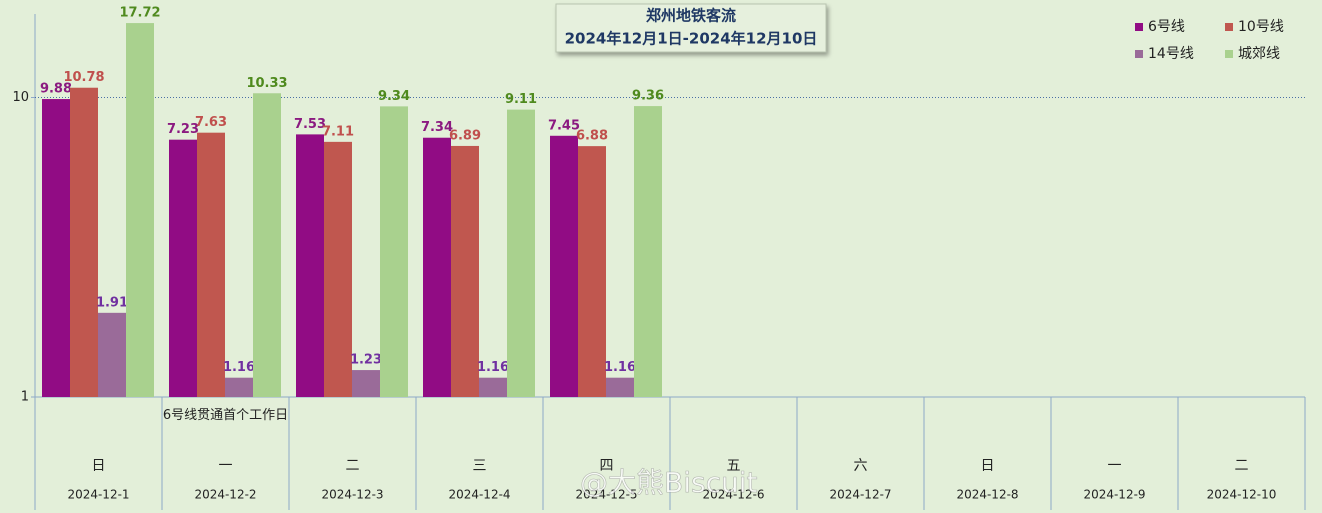 The image size is (1322, 513). I want to click on y-tick-label: 1, so click(25, 397).